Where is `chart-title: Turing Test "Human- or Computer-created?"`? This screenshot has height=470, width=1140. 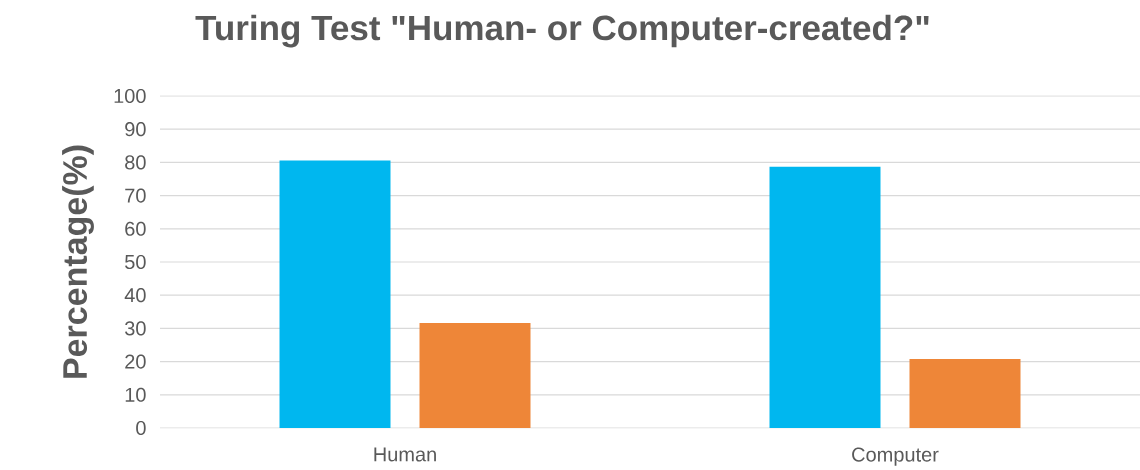 chart-title: Turing Test "Human- or Computer-created?" is located at coordinates (562, 31).